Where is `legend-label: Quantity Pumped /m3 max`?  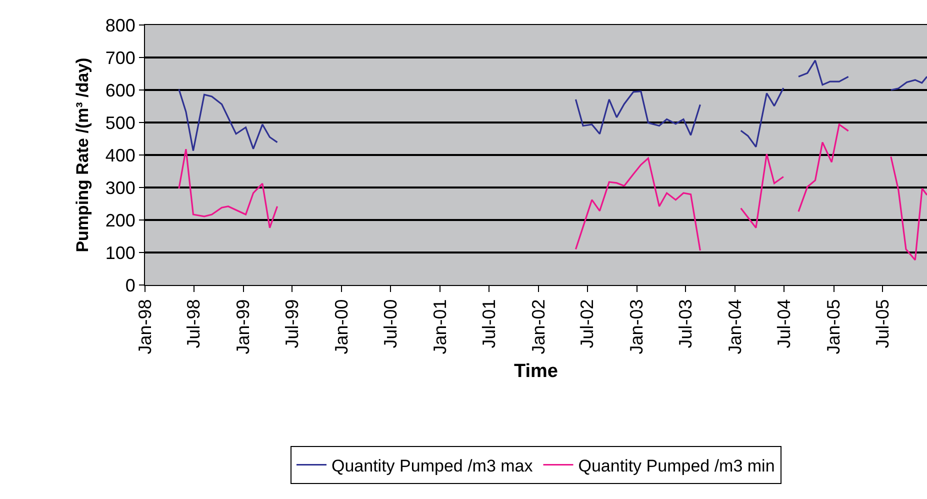
legend-label: Quantity Pumped /m3 max is located at coordinates (433, 466).